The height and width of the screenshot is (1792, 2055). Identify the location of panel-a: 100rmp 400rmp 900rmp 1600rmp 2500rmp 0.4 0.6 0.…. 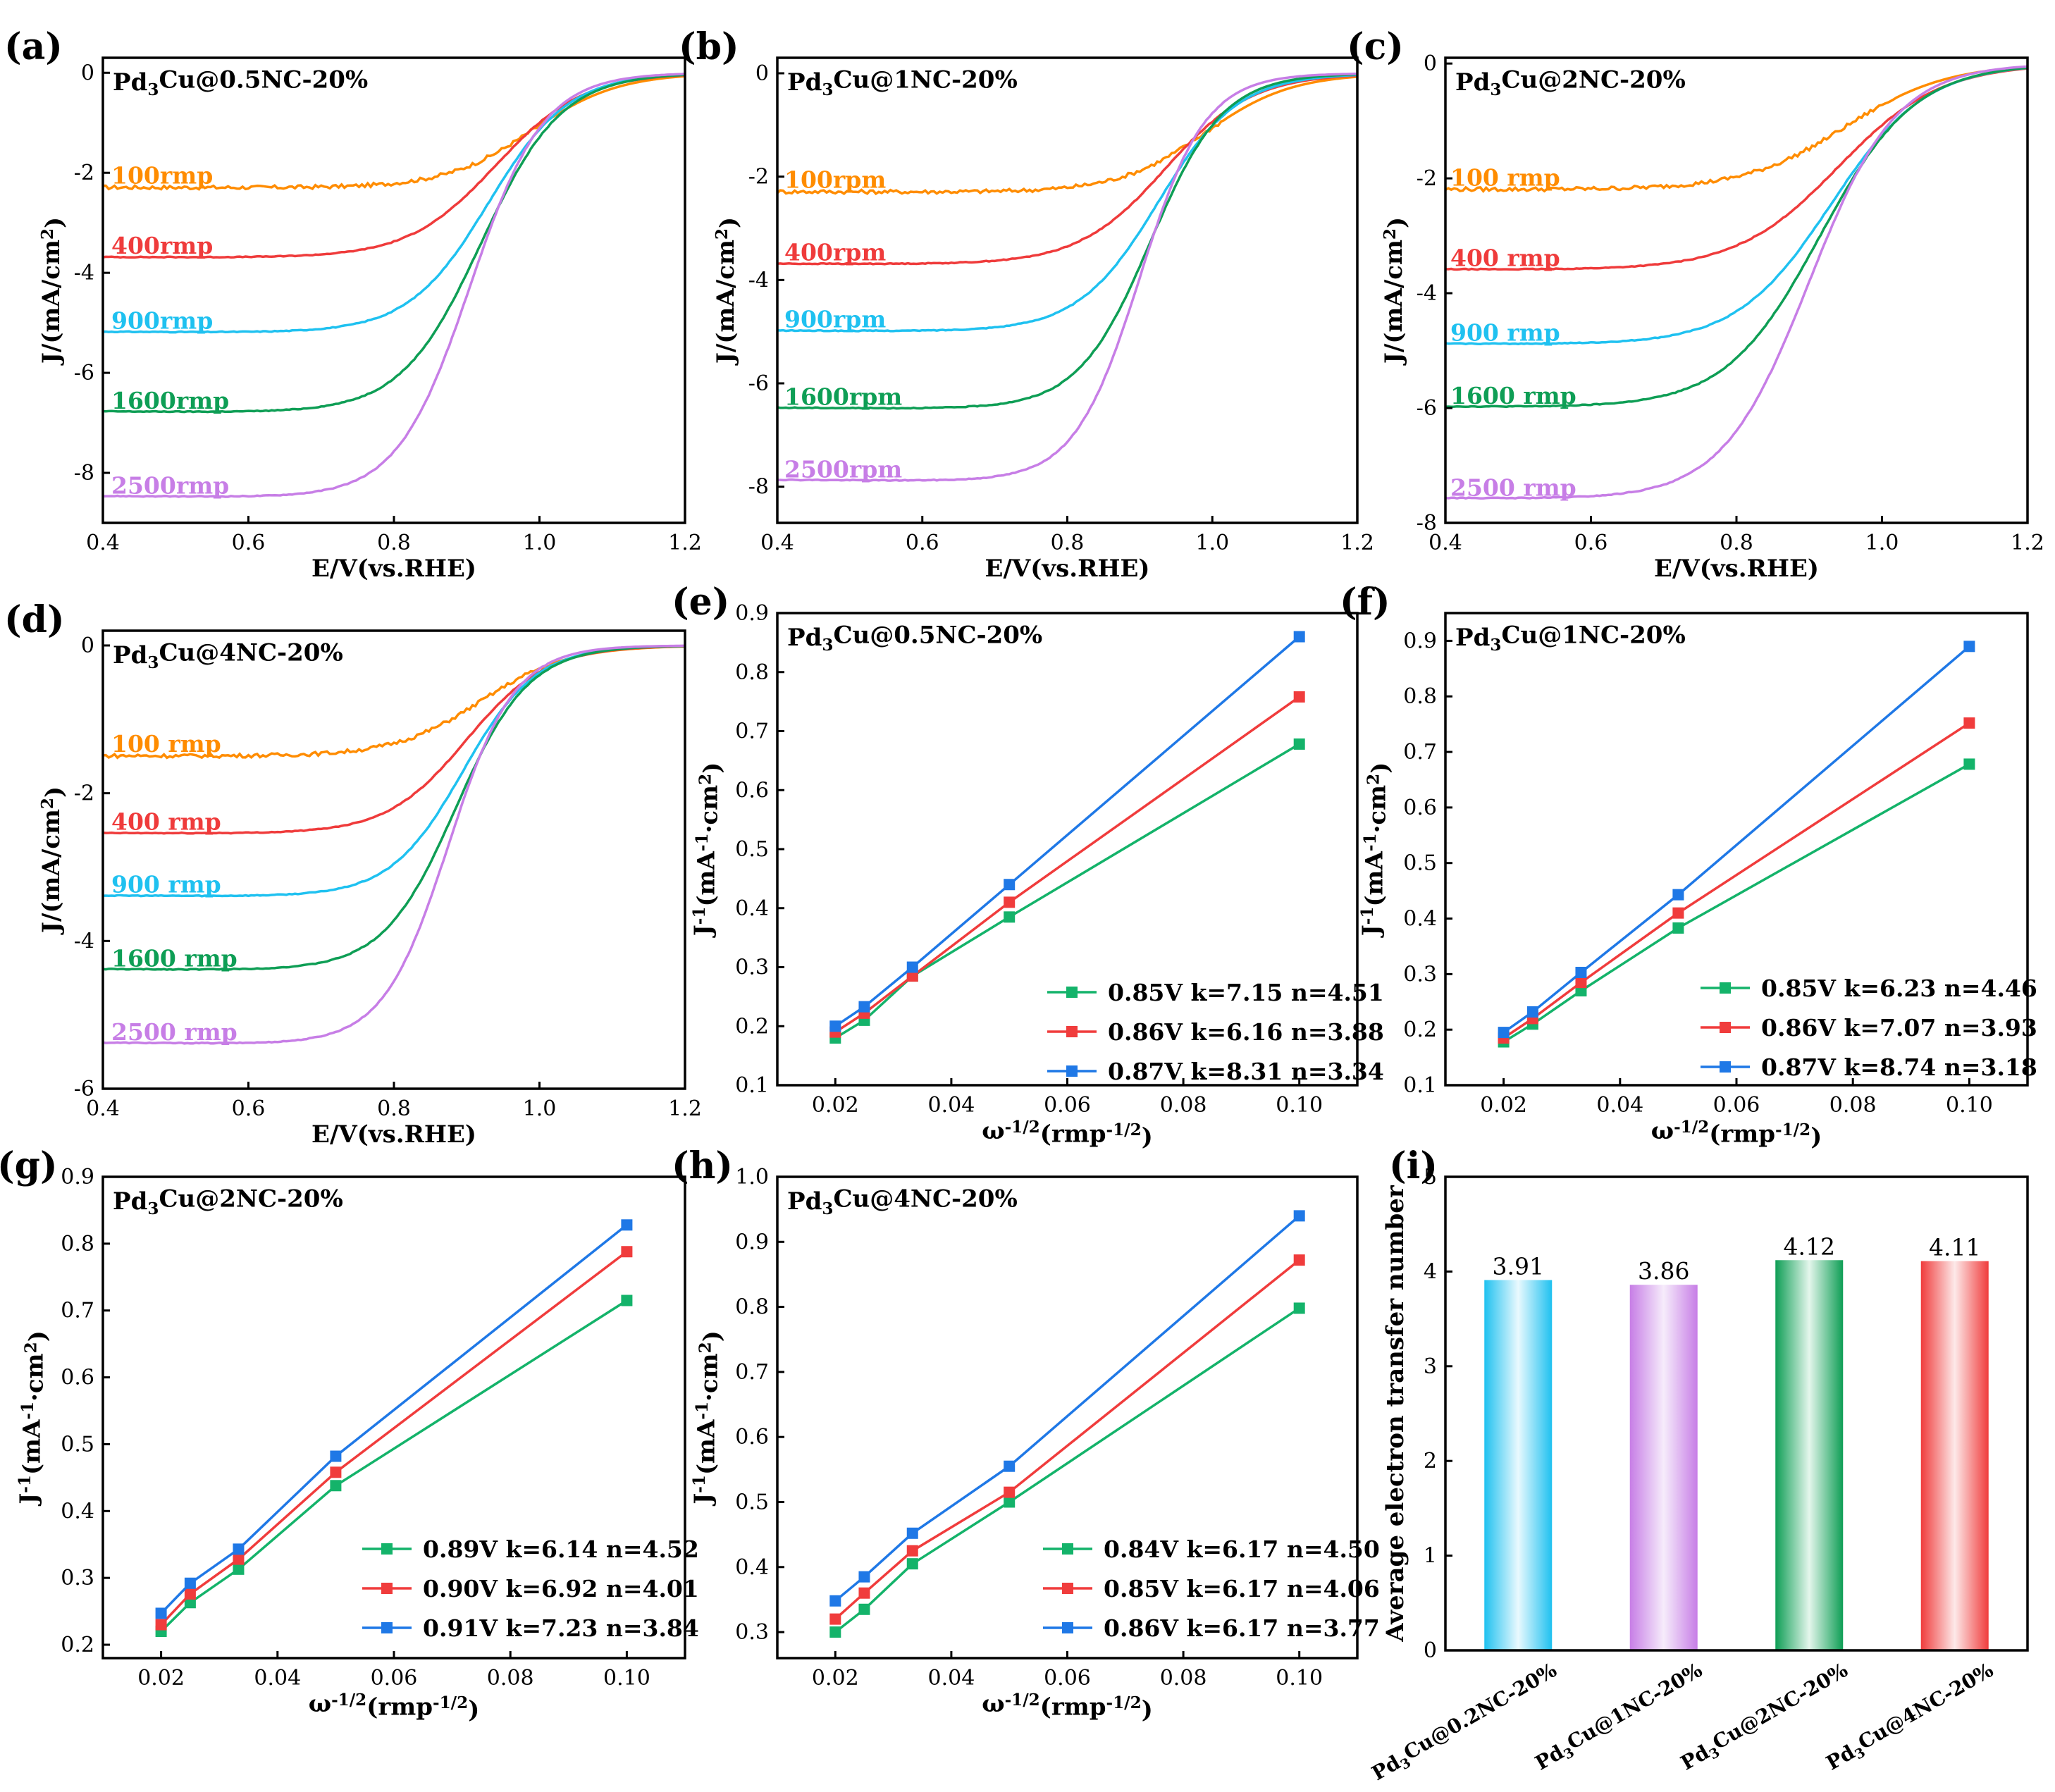
(353, 304).